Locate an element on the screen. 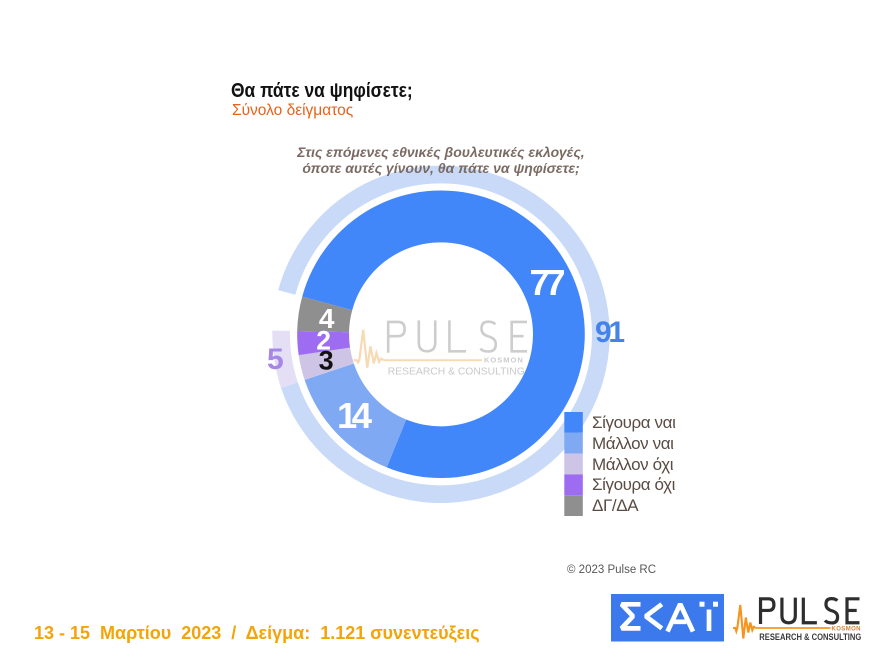  svg-text: 77 is located at coordinates (548, 282).